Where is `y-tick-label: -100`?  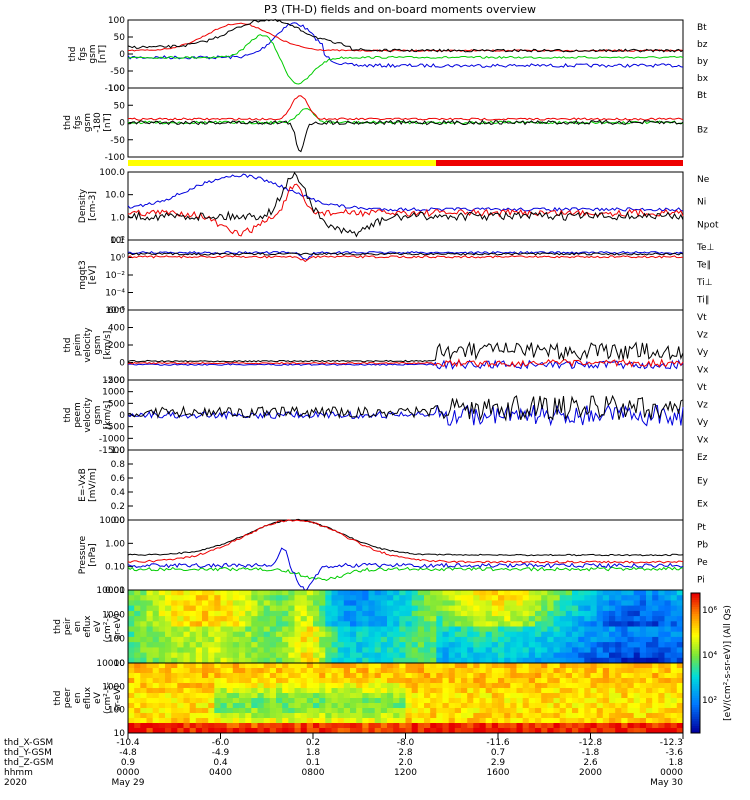 y-tick-label: -100 is located at coordinates (115, 158).